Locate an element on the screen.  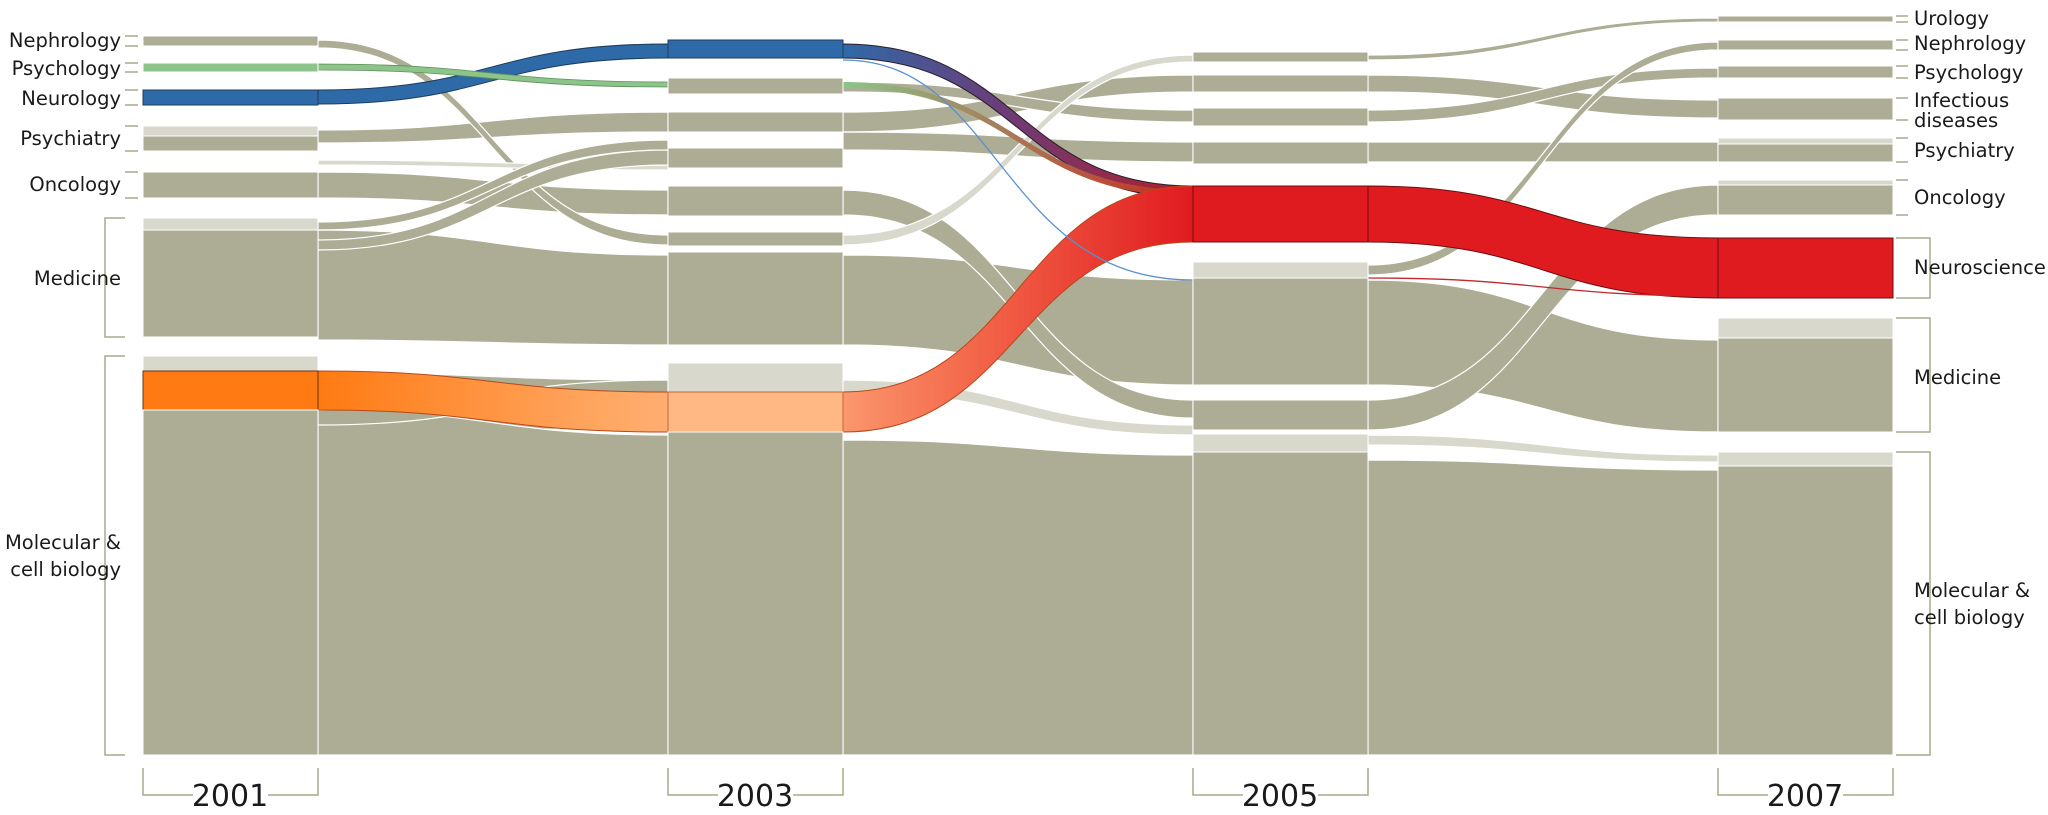
label-nephrology-2007: Nephrology is located at coordinates (1970, 43).